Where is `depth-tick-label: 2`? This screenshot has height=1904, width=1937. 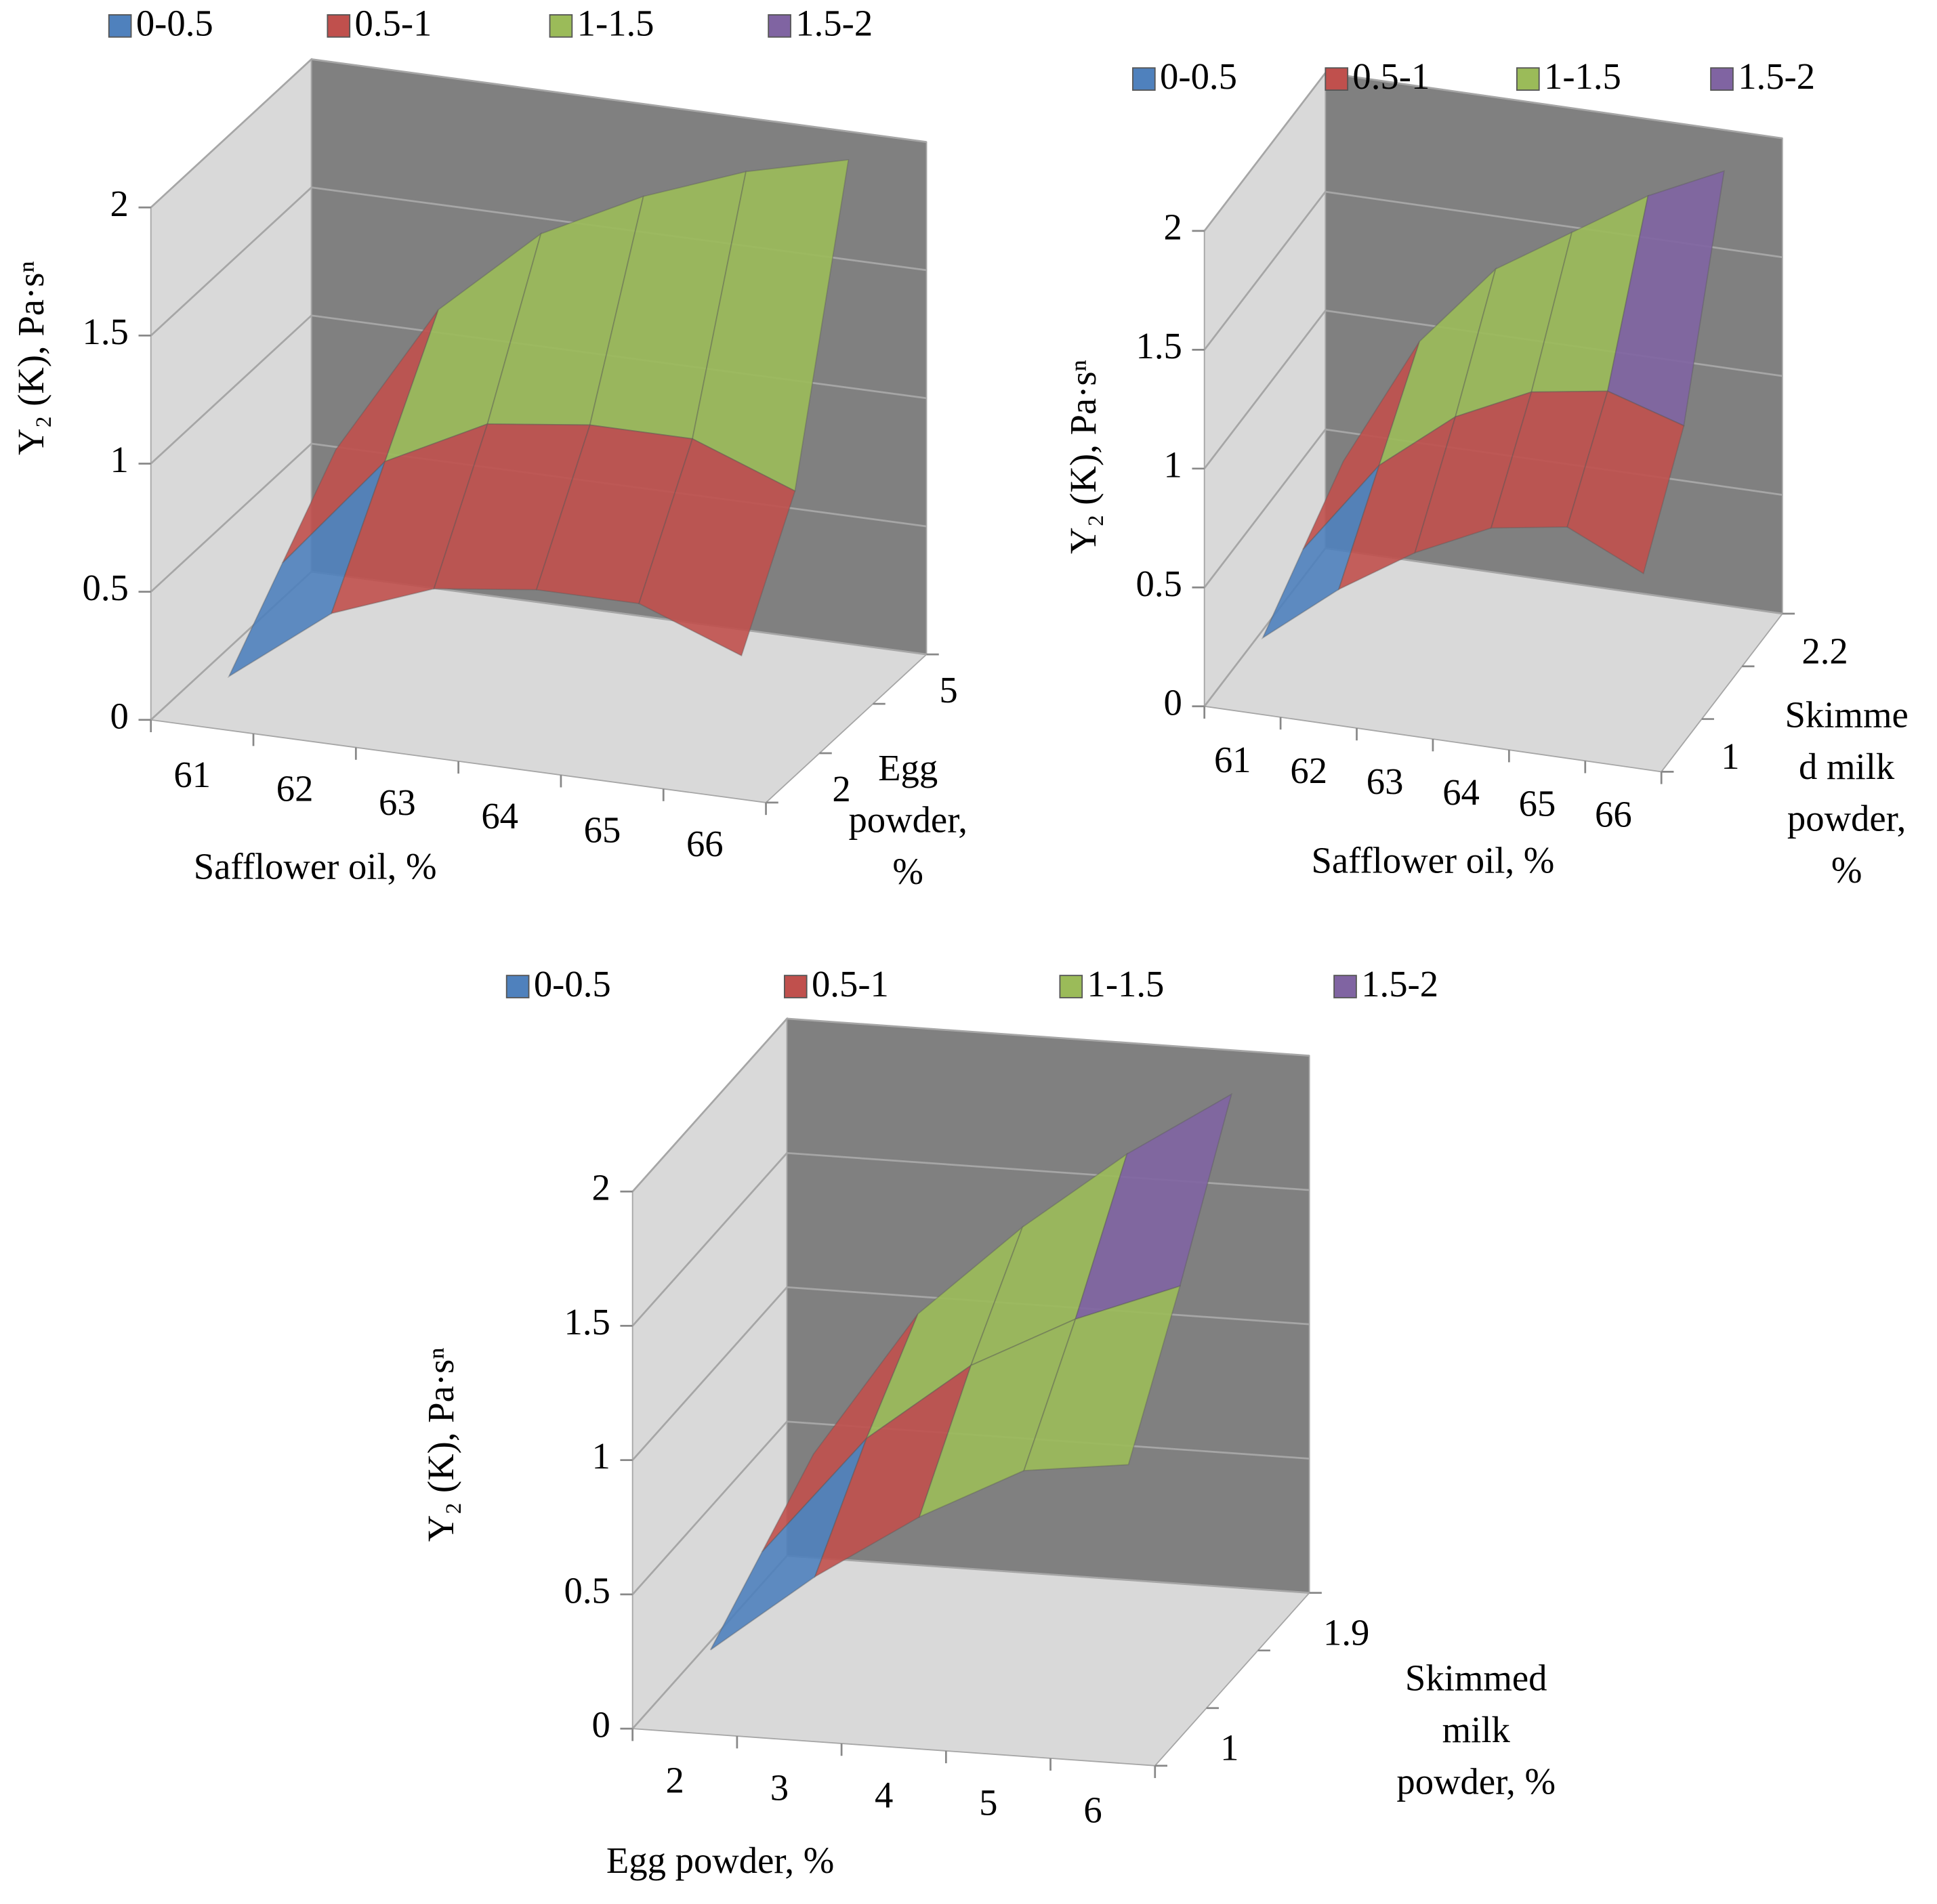
depth-tick-label: 2 is located at coordinates (841, 789).